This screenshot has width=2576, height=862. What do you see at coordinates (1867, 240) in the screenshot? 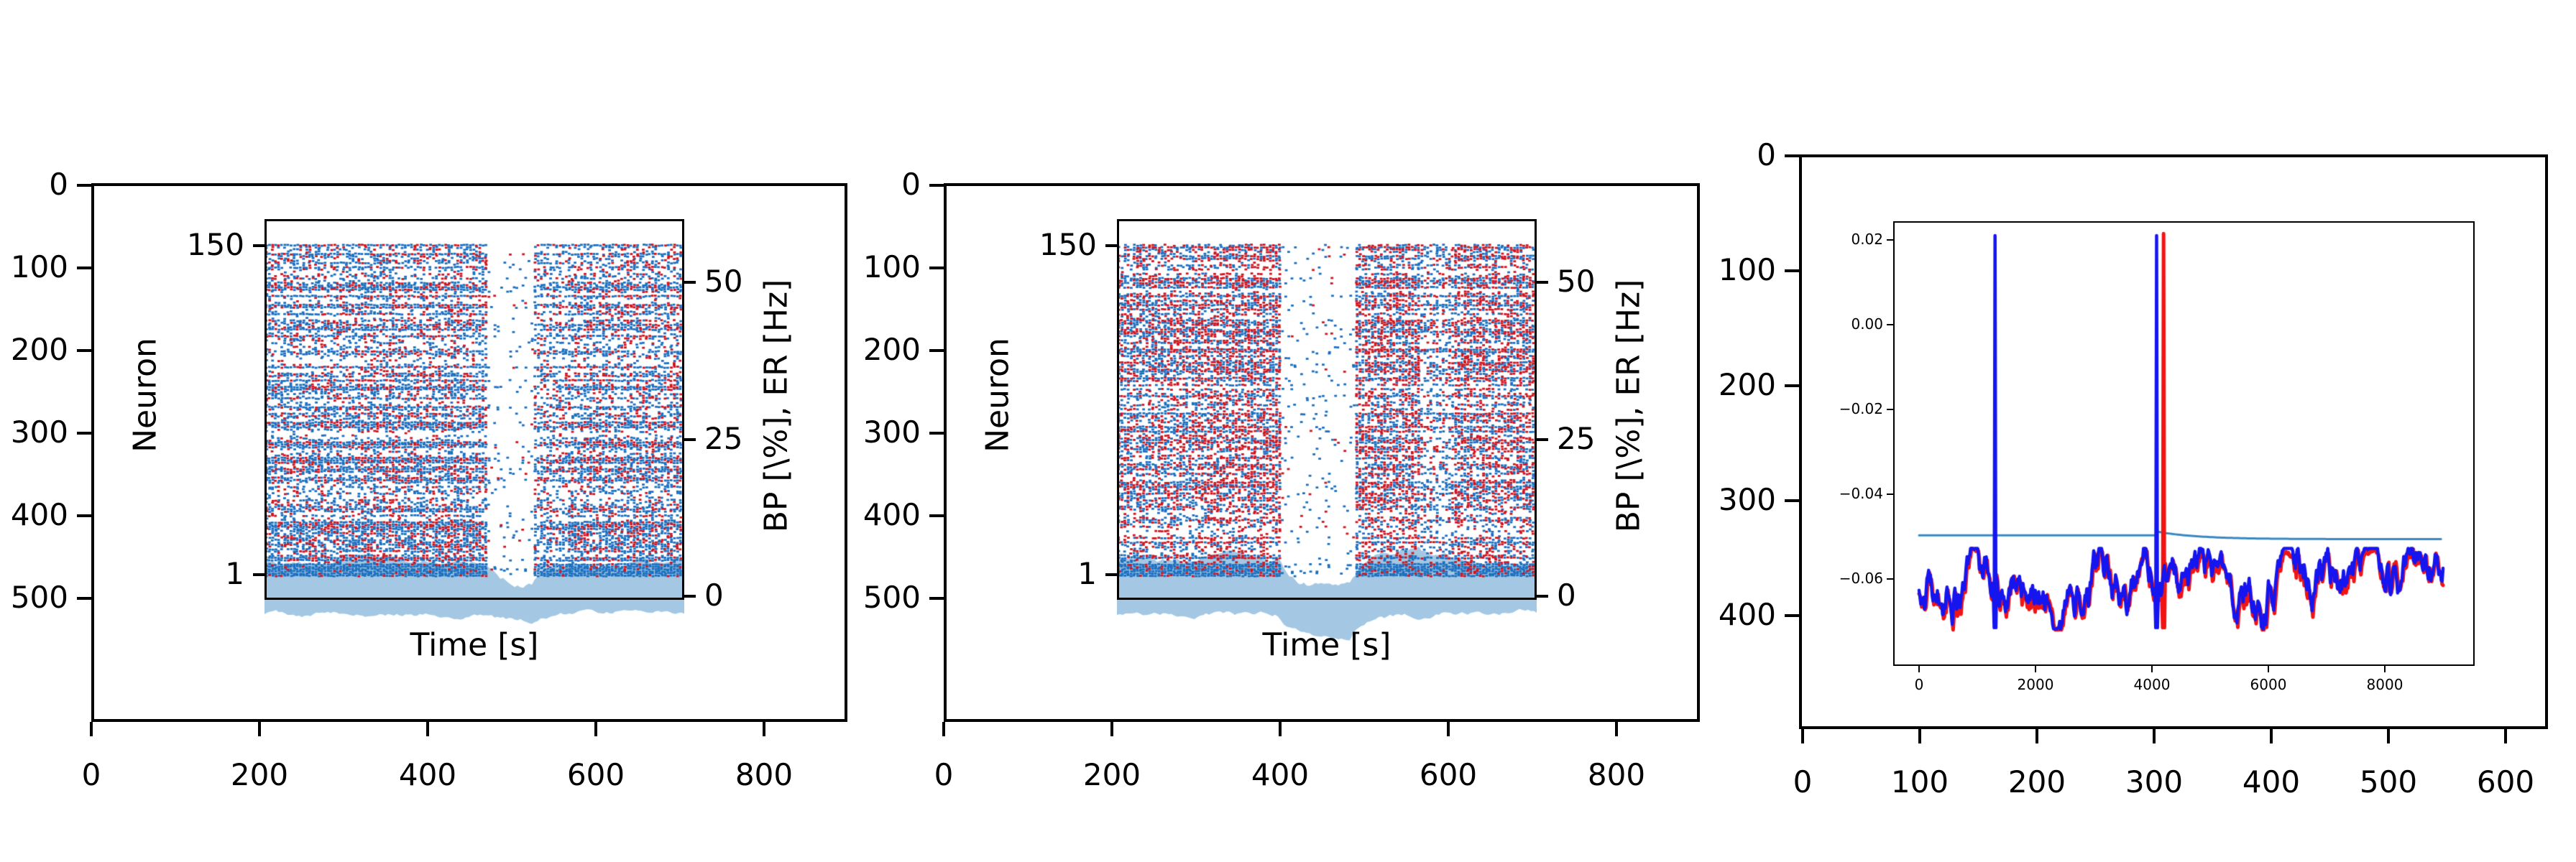
I see `tick-label: 0.02` at bounding box center [1867, 240].